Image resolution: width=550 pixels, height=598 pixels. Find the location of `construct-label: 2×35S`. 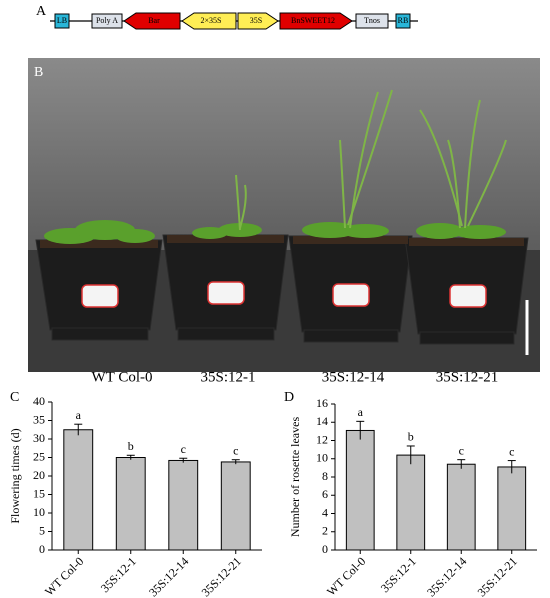

construct-label: 2×35S is located at coordinates (211, 20).